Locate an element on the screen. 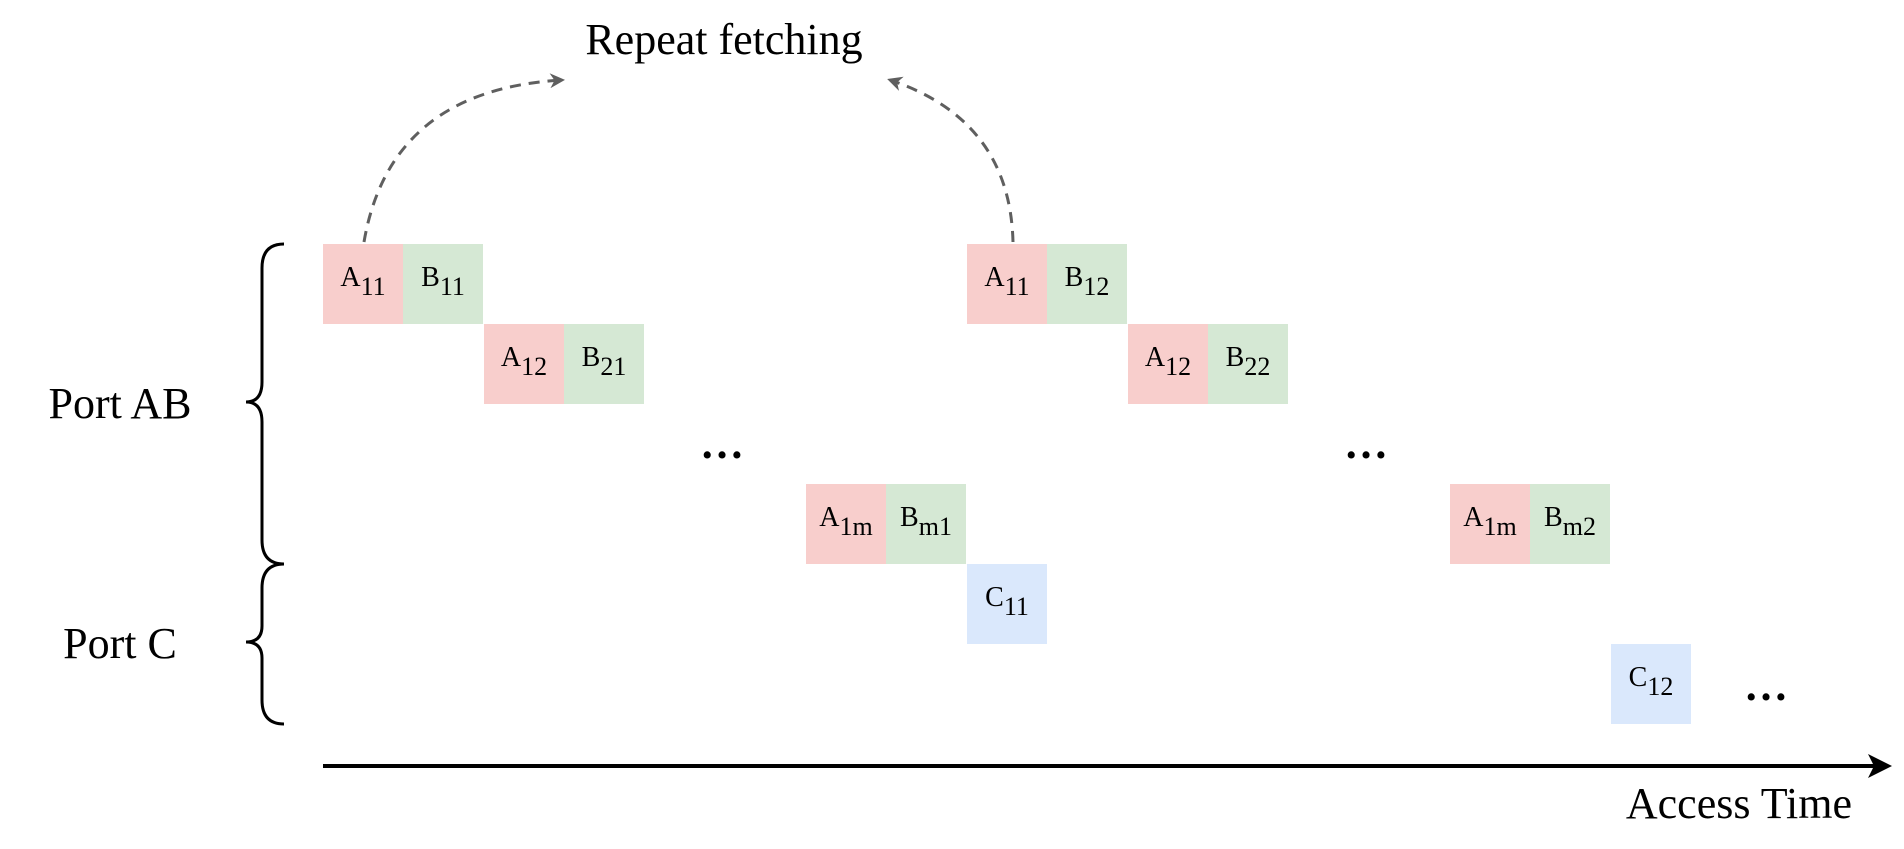 This screenshot has width=1904, height=849. port-ab-brace is located at coordinates (265, 404).